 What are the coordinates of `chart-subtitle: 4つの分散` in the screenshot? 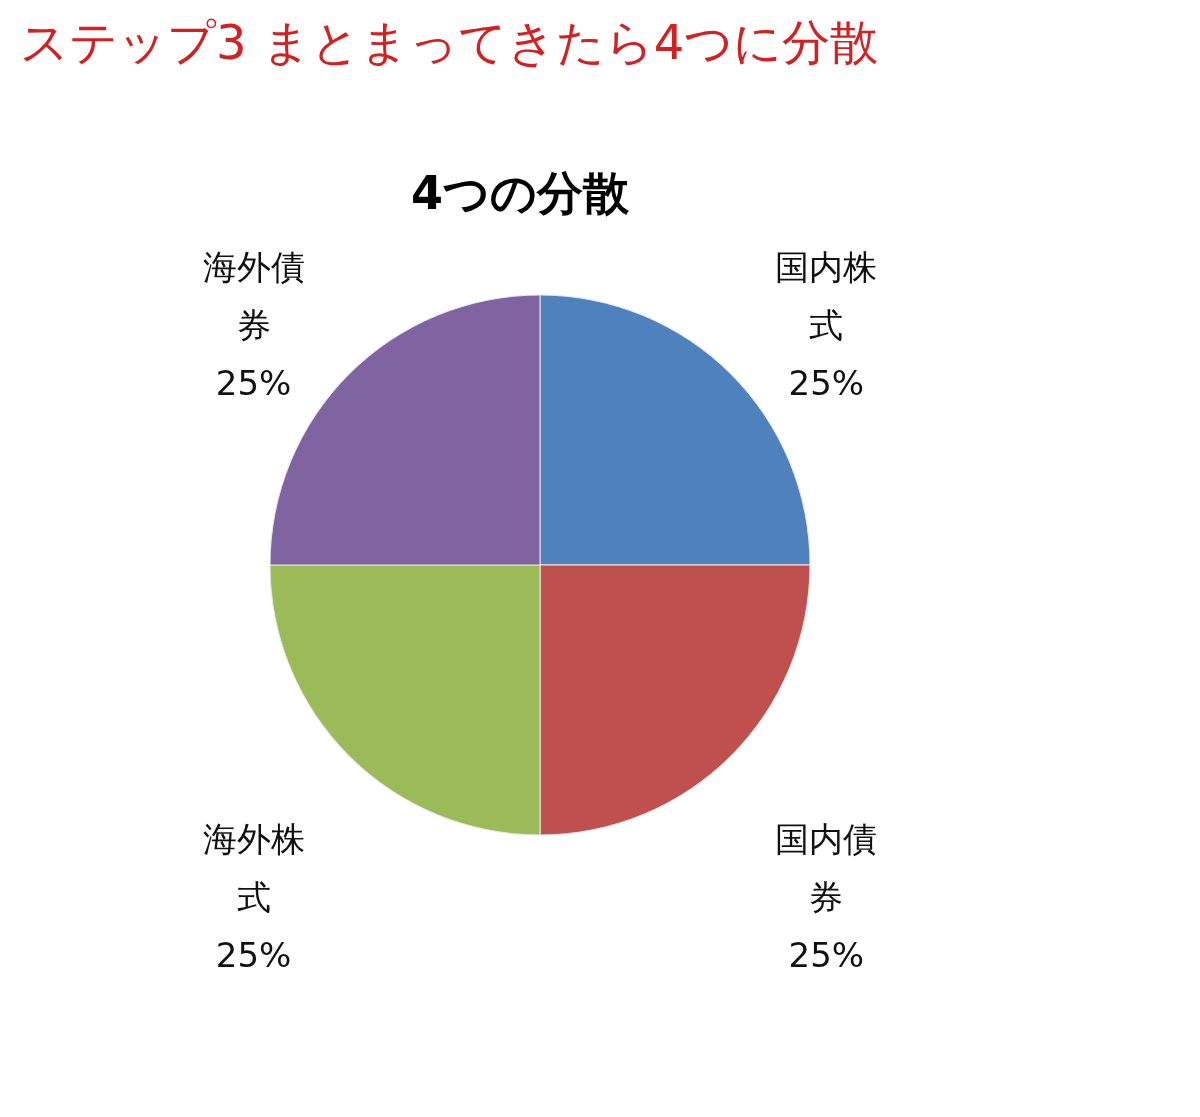 It's located at (520, 193).